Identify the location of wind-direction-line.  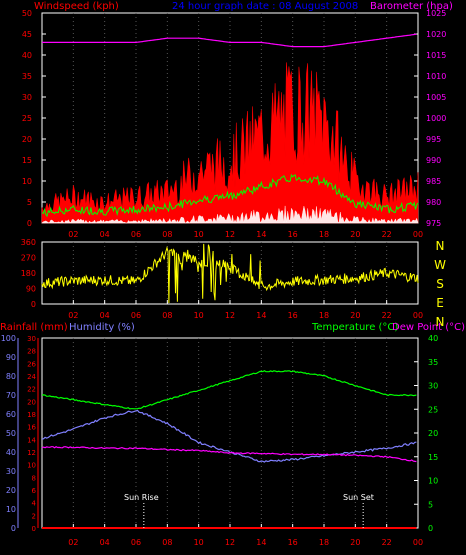
(230, 273).